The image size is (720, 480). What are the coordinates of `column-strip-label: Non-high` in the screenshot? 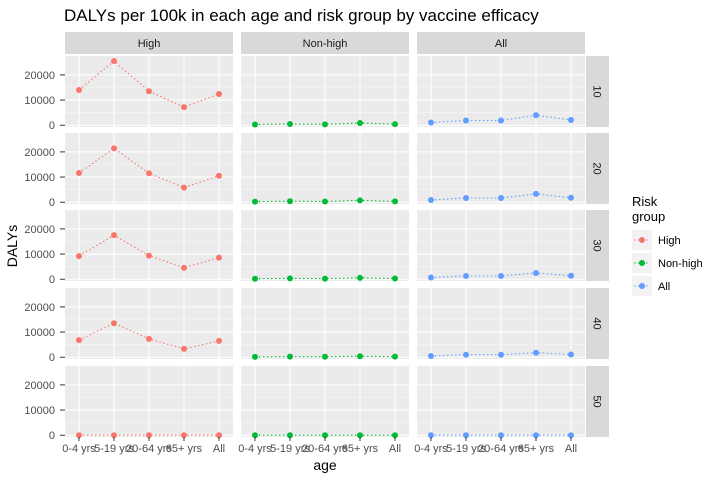 It's located at (325, 44).